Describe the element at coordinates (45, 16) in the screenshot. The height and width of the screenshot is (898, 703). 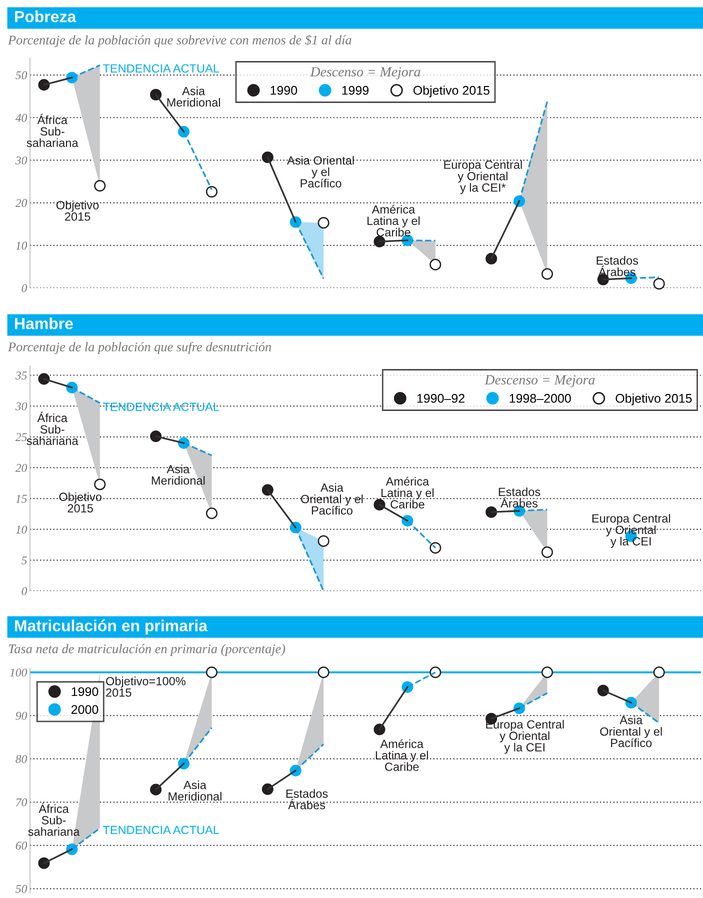
I see `chart-title: Pobreza` at that location.